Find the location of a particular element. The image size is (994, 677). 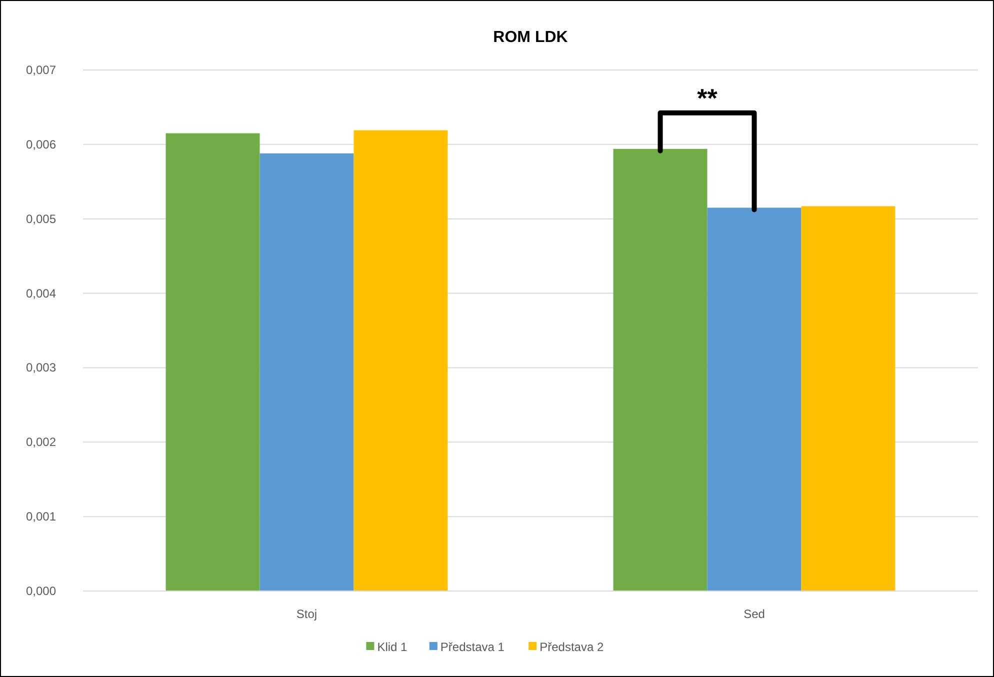

y-tick-label: 0,005 is located at coordinates (41, 219).